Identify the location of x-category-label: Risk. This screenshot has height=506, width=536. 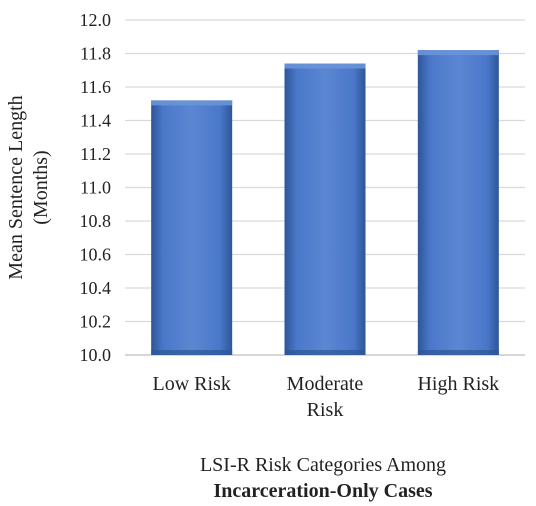
(325, 410).